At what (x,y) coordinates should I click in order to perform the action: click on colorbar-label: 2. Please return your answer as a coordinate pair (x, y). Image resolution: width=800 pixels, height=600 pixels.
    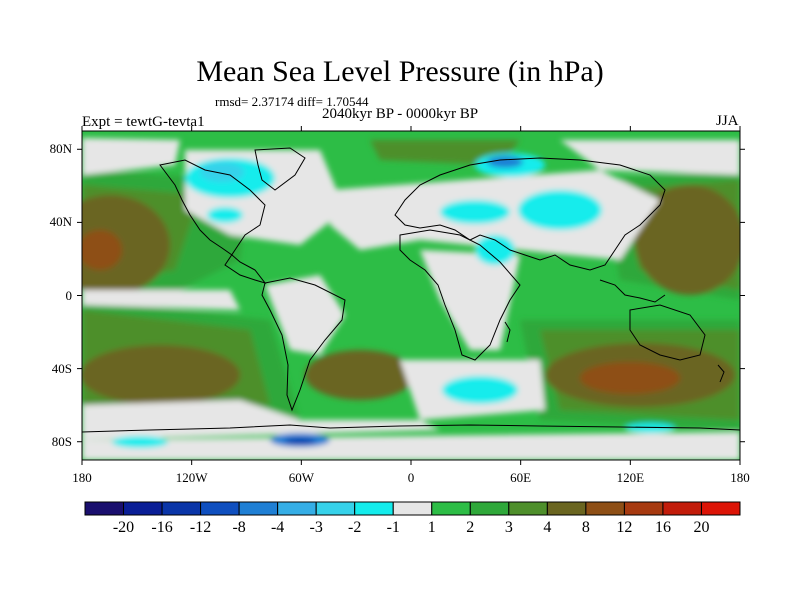
    Looking at the image, I should click on (470, 527).